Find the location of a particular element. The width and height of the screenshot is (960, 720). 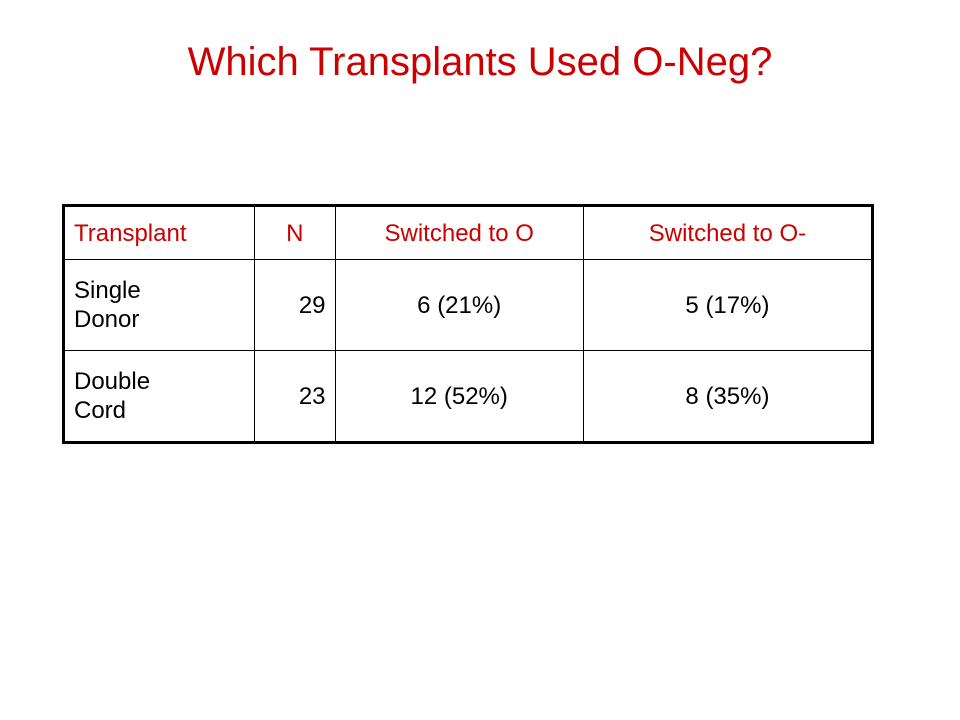

table-row: Single Donor 29 6 (21%) 5 (17%) is located at coordinates (468, 305).